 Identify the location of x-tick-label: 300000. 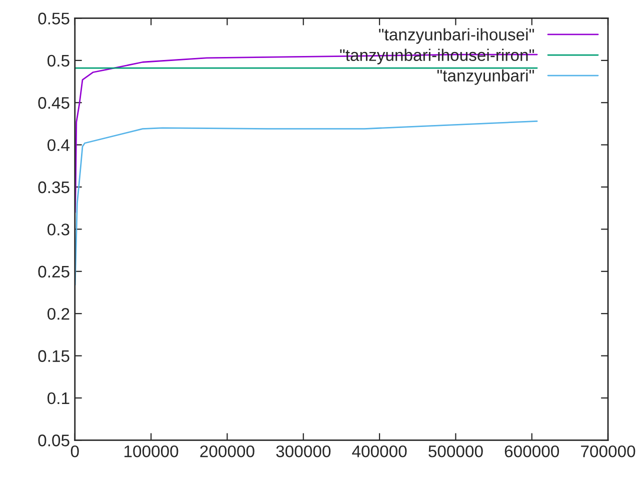
(303, 451).